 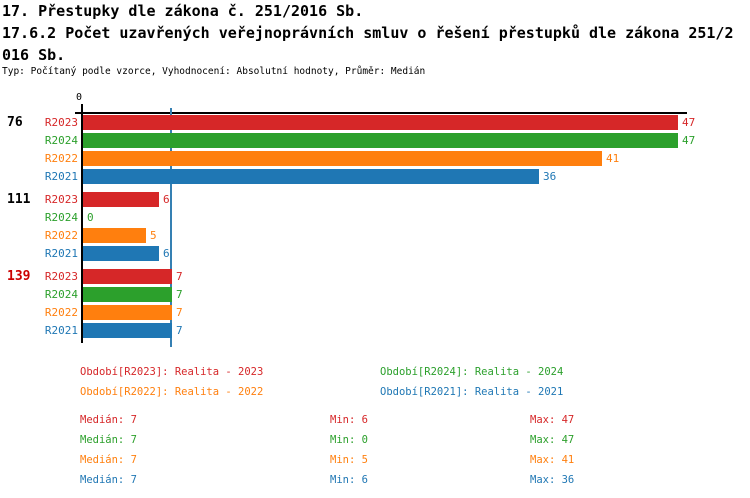 I want to click on legend-item-r2021: Období[R2021]: Realita - 2021, so click(x=472, y=392).